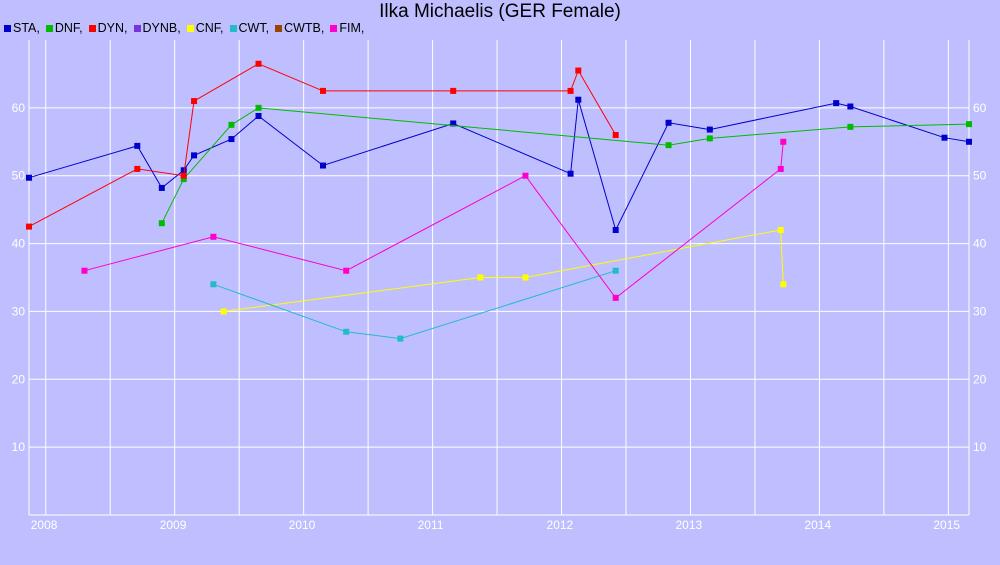  What do you see at coordinates (26, 28) in the screenshot?
I see `legend-label: STA,` at bounding box center [26, 28].